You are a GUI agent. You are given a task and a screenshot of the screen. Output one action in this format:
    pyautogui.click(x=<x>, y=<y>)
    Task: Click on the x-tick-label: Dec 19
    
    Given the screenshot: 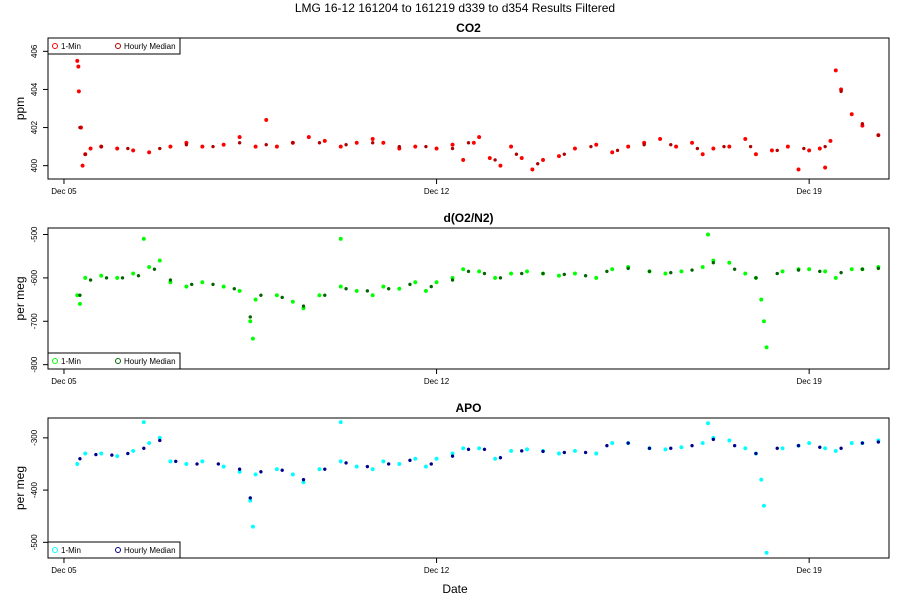 What is the action you would take?
    pyautogui.click(x=809, y=570)
    